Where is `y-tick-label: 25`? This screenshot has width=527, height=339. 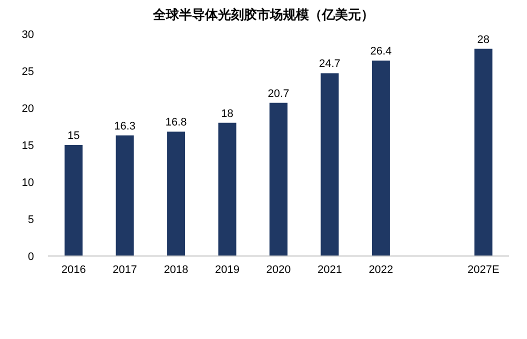
y-tick-label: 25 is located at coordinates (28, 72).